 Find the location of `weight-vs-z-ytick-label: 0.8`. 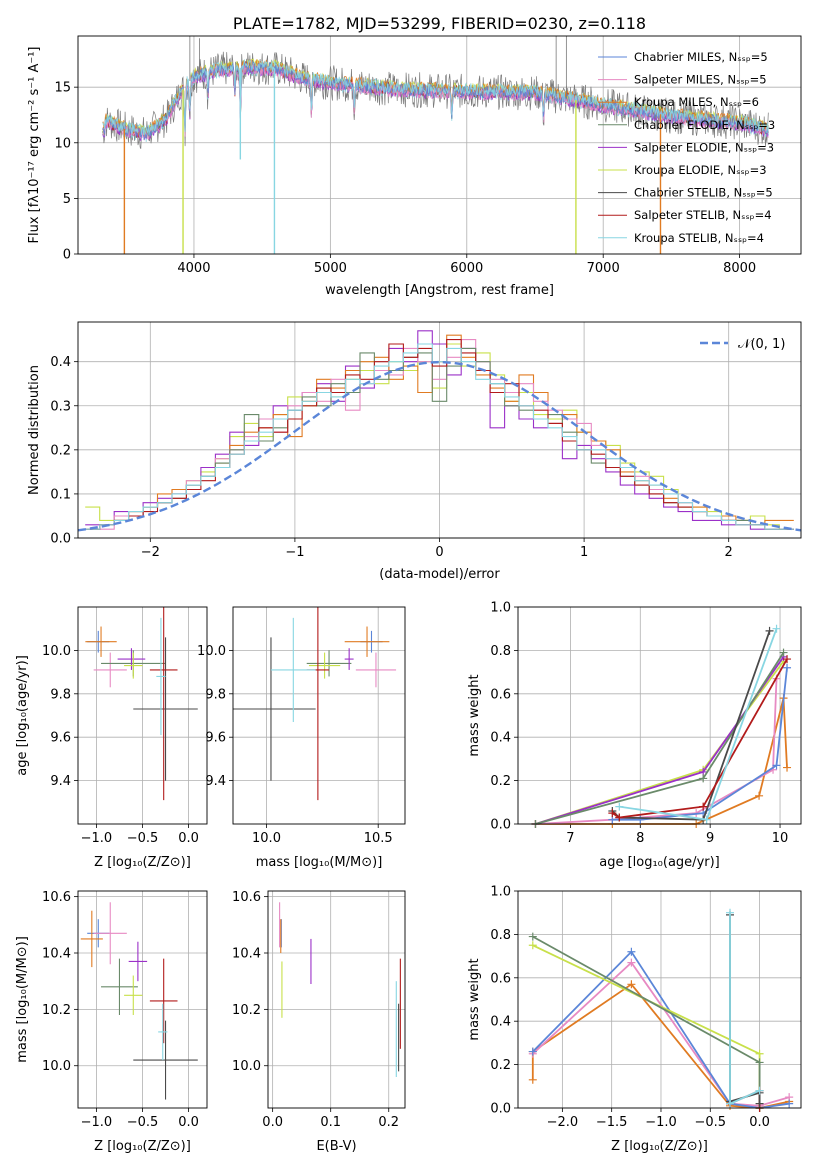

weight-vs-z-ytick-label: 0.8 is located at coordinates (500, 935).